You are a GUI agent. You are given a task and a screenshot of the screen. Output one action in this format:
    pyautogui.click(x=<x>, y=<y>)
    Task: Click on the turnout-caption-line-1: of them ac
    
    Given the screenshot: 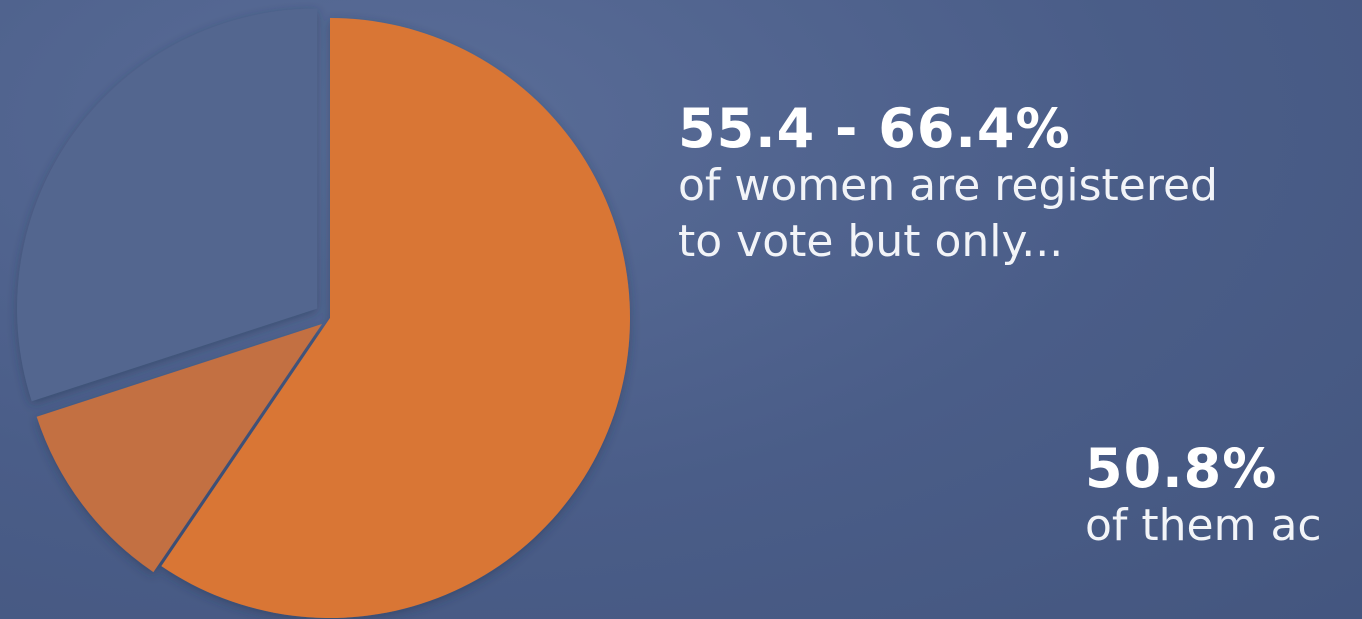 What is the action you would take?
    pyautogui.click(x=1203, y=525)
    